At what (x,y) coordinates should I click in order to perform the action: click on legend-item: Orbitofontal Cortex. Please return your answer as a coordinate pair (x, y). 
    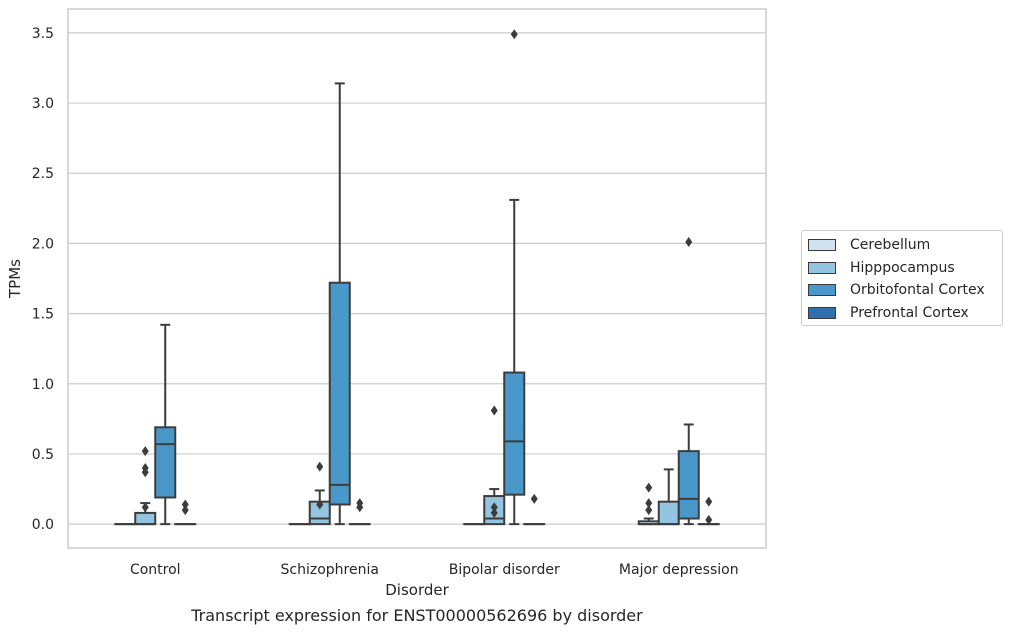
    Looking at the image, I should click on (896, 290).